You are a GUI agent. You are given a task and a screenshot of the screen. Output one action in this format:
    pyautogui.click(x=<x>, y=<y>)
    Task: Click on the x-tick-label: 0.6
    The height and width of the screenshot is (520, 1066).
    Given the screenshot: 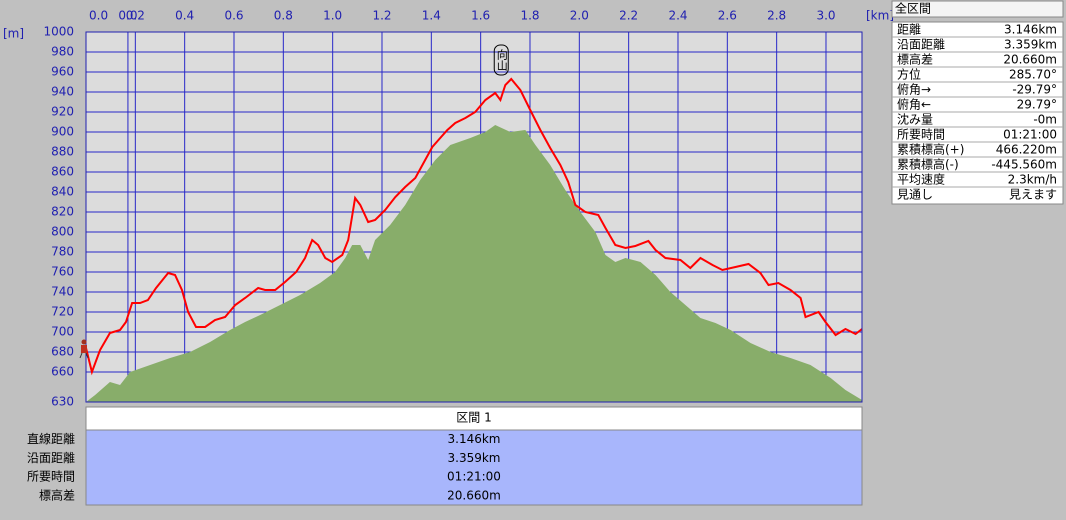 What is the action you would take?
    pyautogui.click(x=233, y=16)
    